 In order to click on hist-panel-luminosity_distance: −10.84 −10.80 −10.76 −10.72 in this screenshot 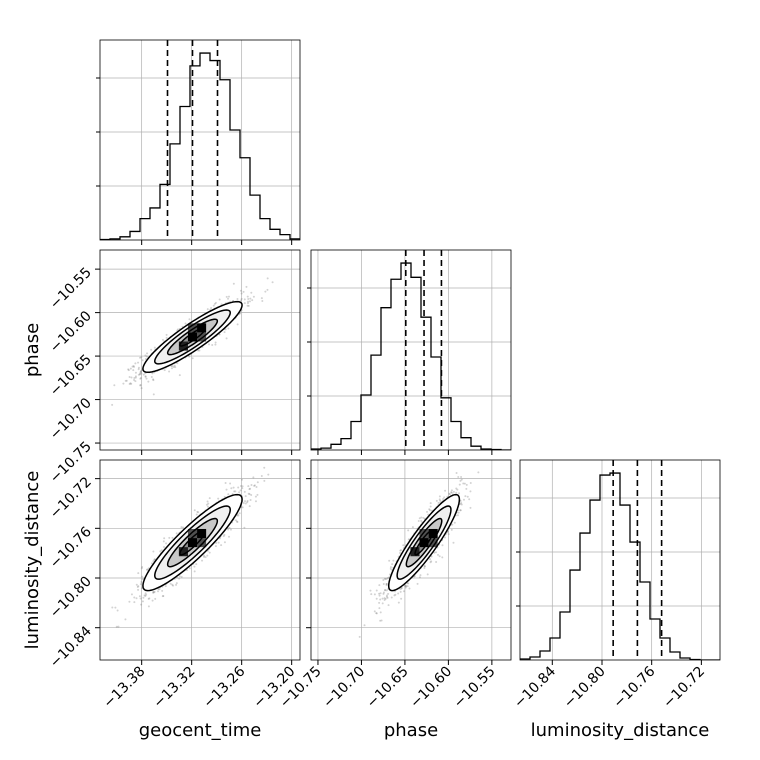, I will do `click(616, 585)`.